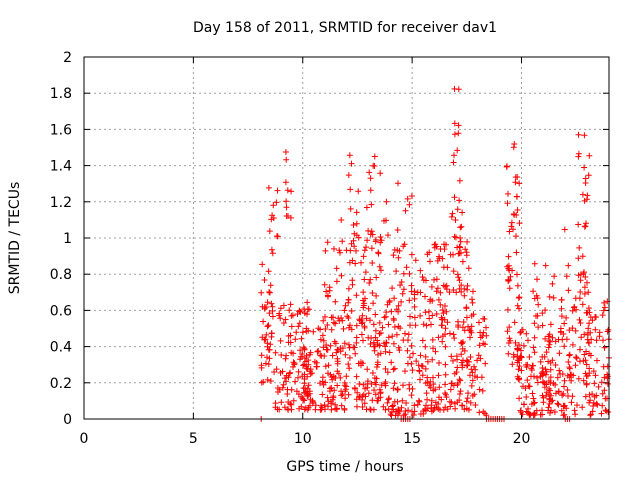  What do you see at coordinates (61, 167) in the screenshot?
I see `y-tick-label: 1.4` at bounding box center [61, 167].